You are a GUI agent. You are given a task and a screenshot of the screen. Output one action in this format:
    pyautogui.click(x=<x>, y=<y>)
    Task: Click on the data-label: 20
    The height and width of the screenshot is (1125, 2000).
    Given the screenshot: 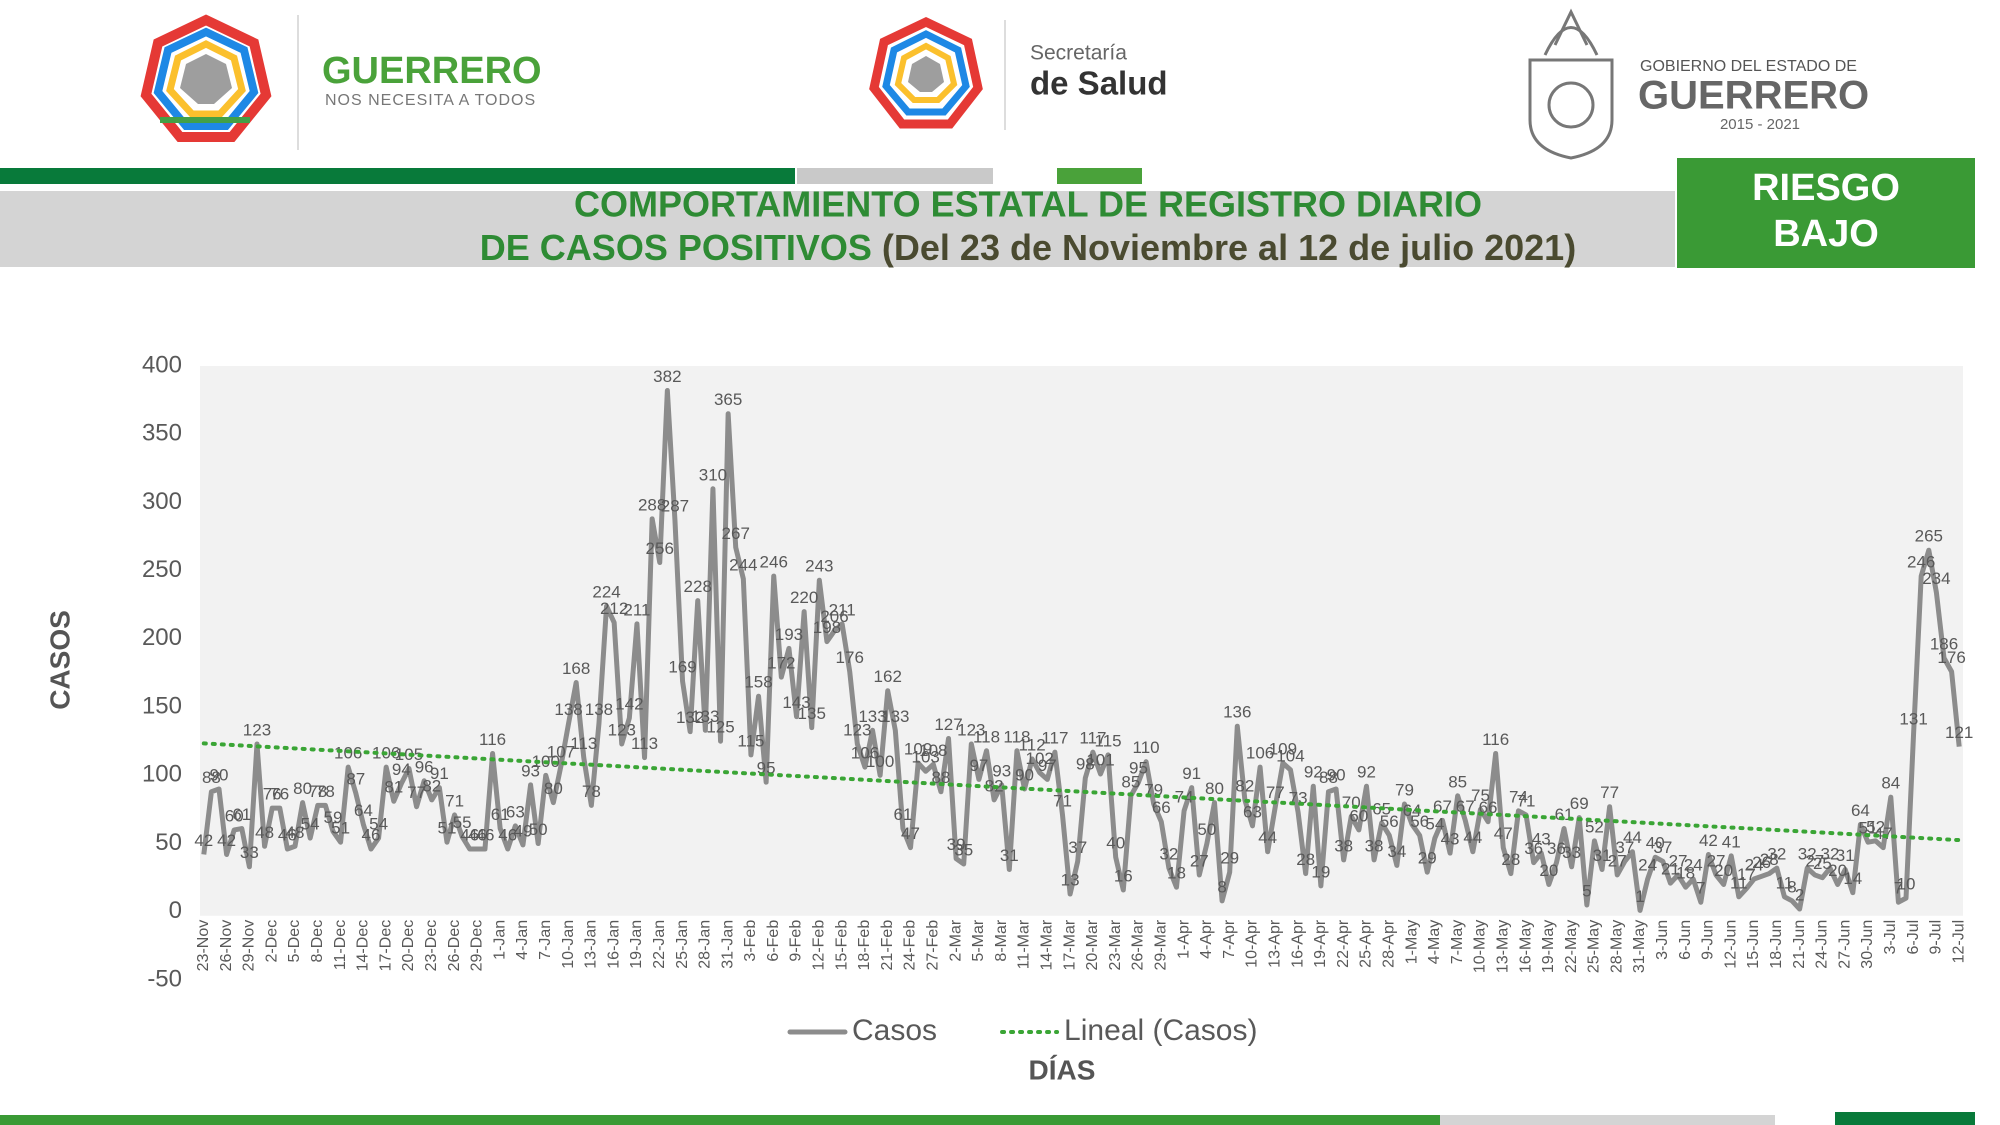 What is the action you would take?
    pyautogui.click(x=1548, y=870)
    